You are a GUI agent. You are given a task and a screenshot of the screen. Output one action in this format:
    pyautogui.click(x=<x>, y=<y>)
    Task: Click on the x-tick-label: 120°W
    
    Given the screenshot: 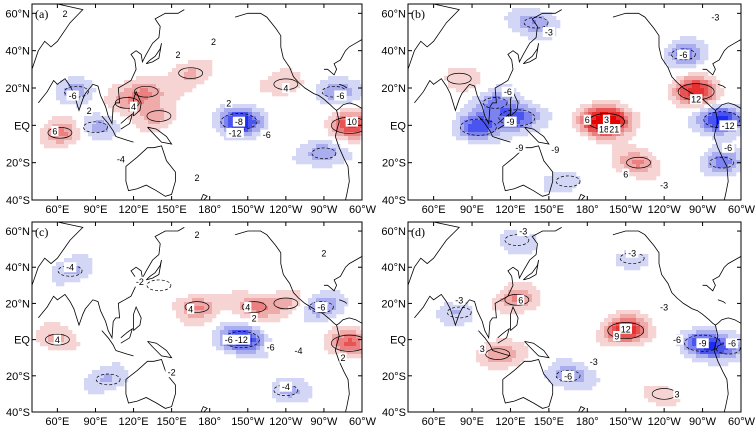 What is the action you would take?
    pyautogui.click(x=665, y=422)
    